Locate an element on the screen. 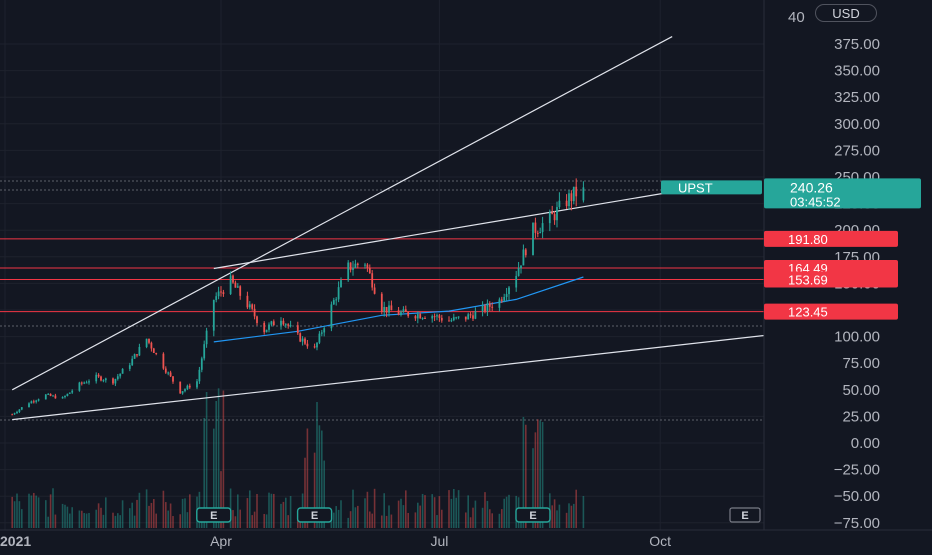  currency-selector: USD is located at coordinates (846, 13).